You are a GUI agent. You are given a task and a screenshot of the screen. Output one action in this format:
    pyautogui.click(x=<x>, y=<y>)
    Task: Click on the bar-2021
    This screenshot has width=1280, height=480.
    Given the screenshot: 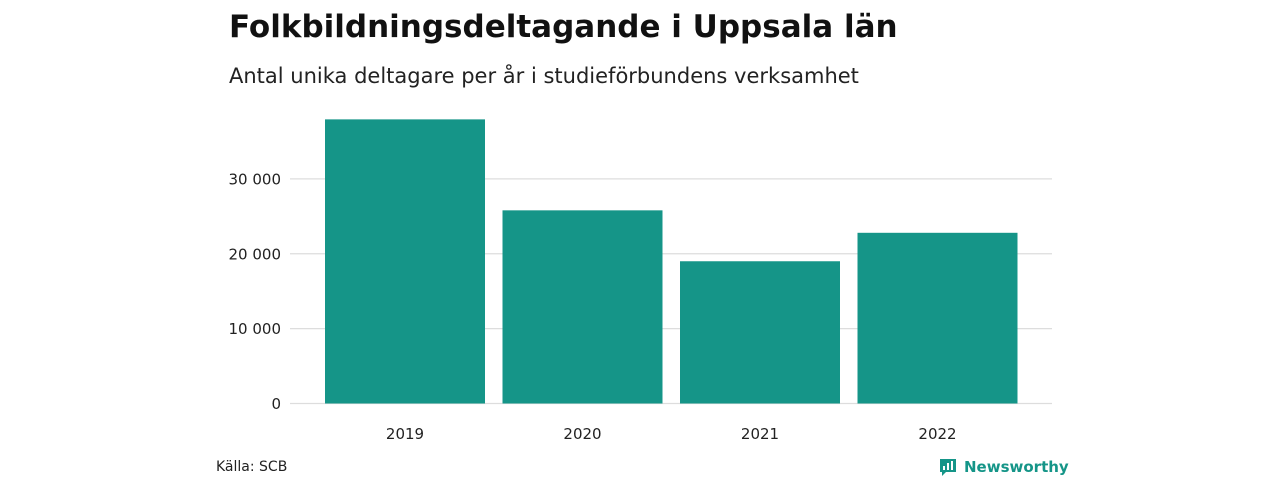 What is the action you would take?
    pyautogui.click(x=760, y=332)
    